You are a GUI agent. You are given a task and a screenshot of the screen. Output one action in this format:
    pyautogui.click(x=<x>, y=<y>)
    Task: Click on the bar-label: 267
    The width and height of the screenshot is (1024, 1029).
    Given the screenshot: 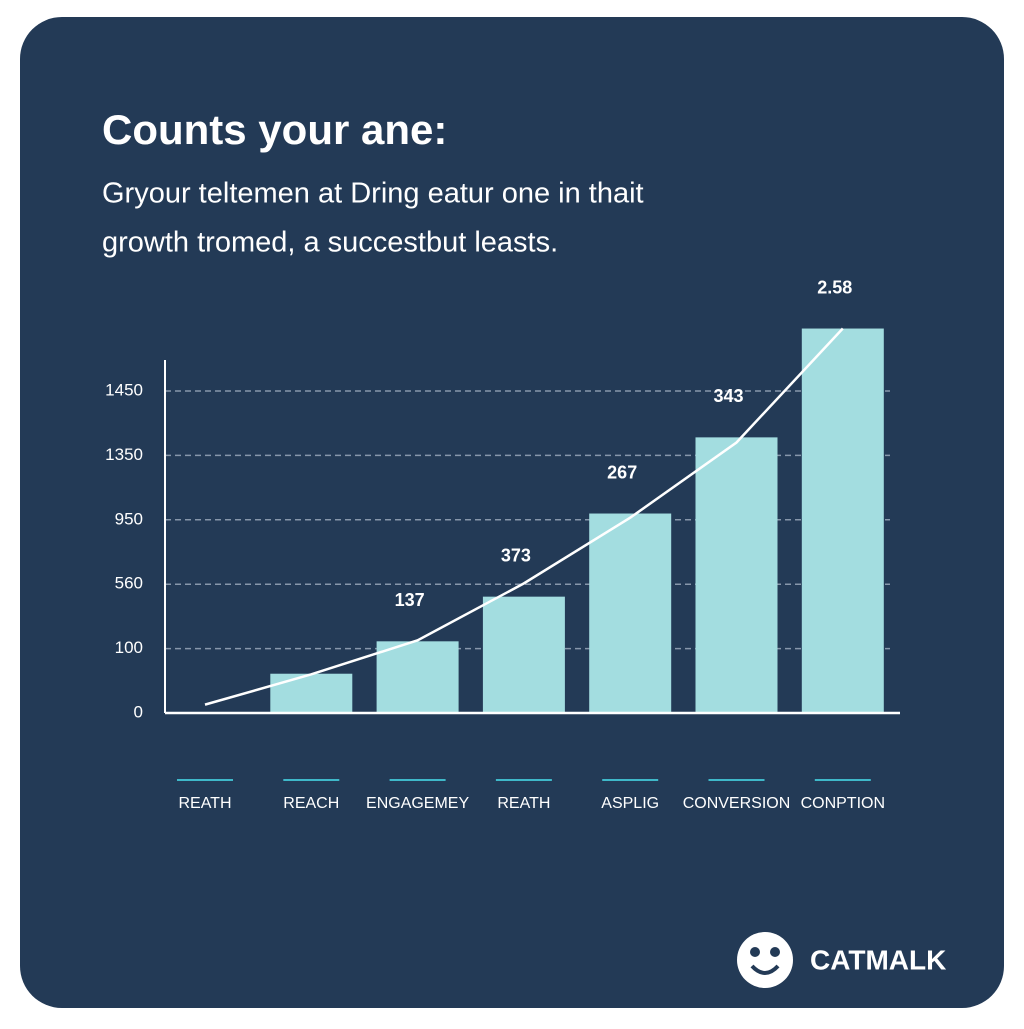 What is the action you would take?
    pyautogui.click(x=622, y=472)
    